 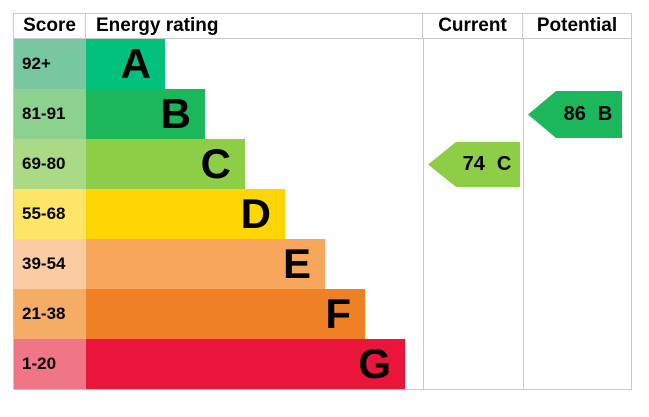 I want to click on current-rating-value: 74, so click(x=473, y=164).